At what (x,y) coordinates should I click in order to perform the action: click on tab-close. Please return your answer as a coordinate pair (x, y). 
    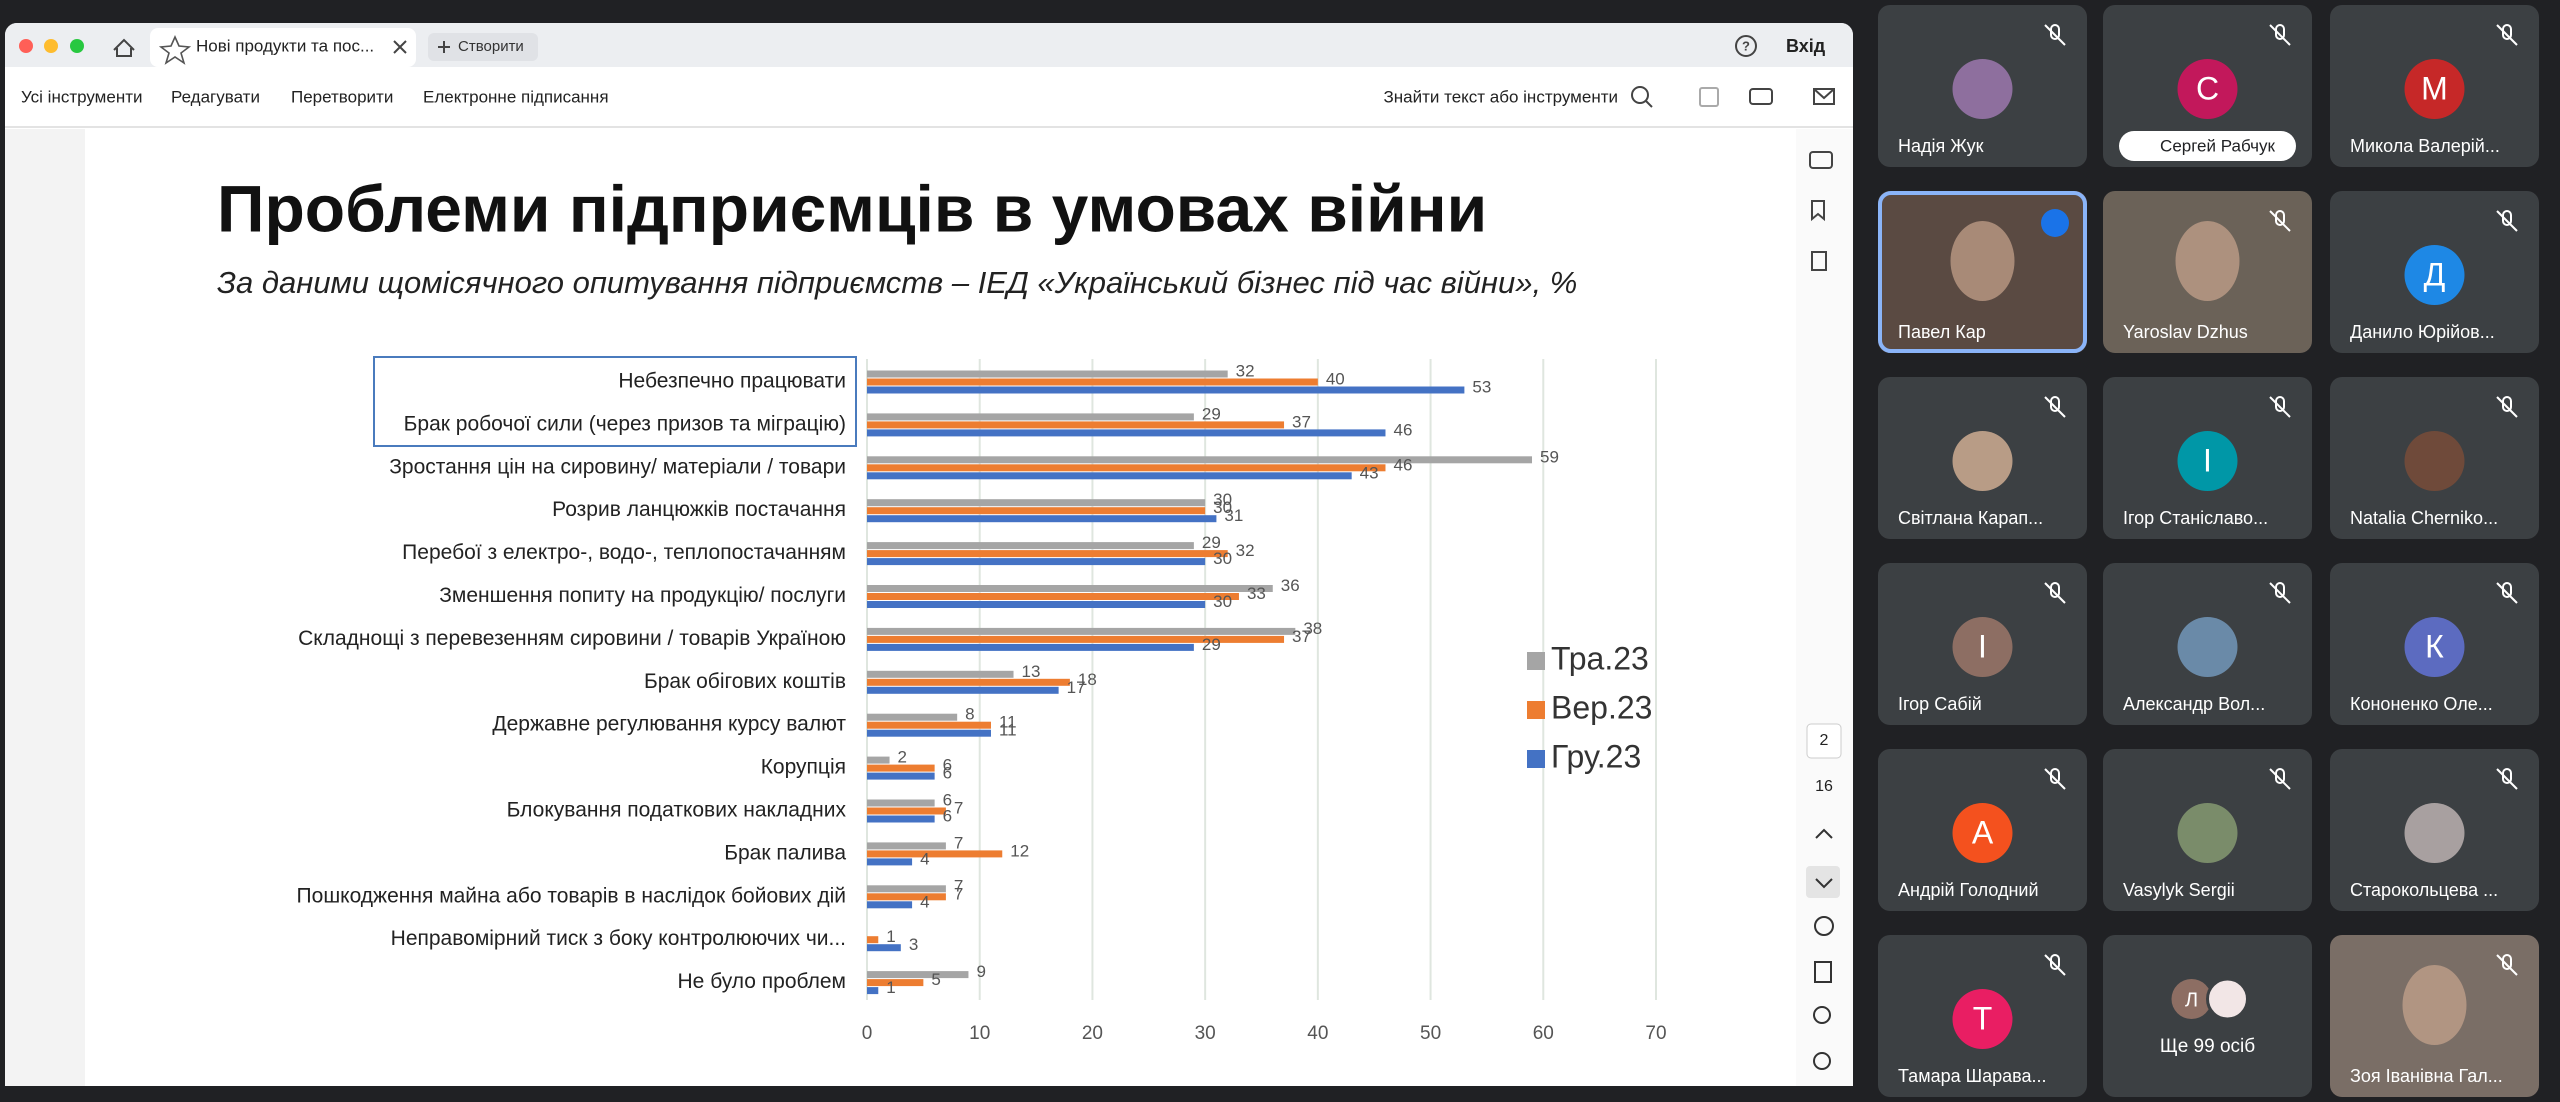
    Looking at the image, I should click on (400, 47).